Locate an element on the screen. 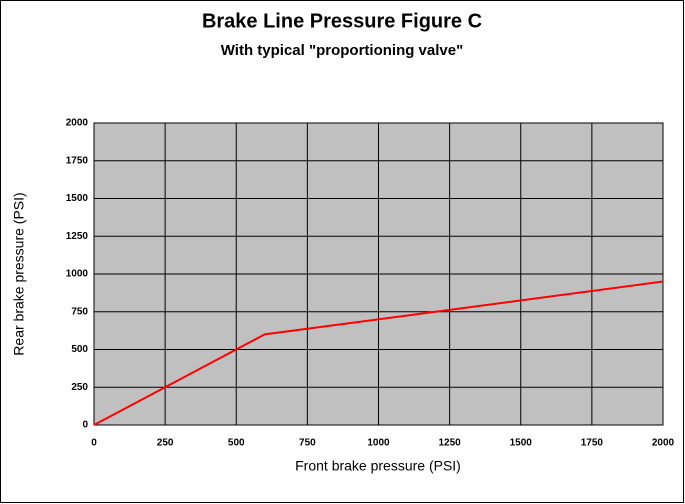 The image size is (685, 504). y-tick-label: 250 is located at coordinates (79, 387).